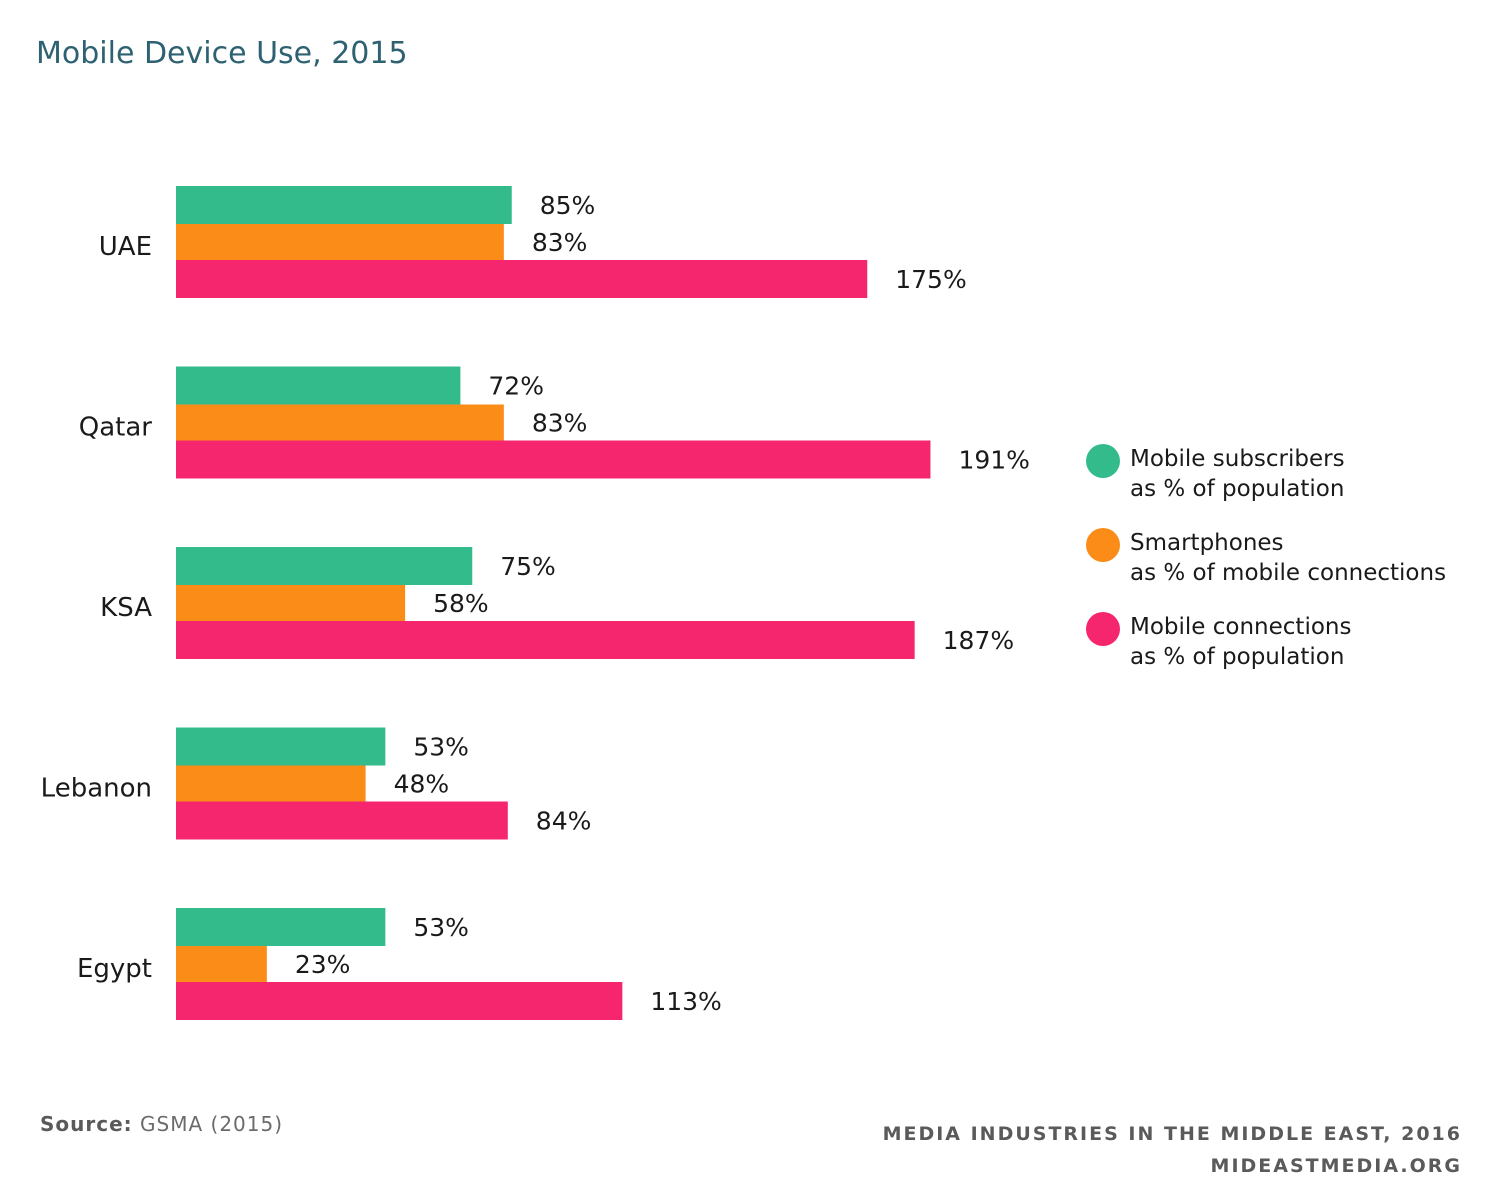 Image resolution: width=1500 pixels, height=1200 pixels. Describe the element at coordinates (125, 247) in the screenshot. I see `category-label-uae: UAE` at that location.